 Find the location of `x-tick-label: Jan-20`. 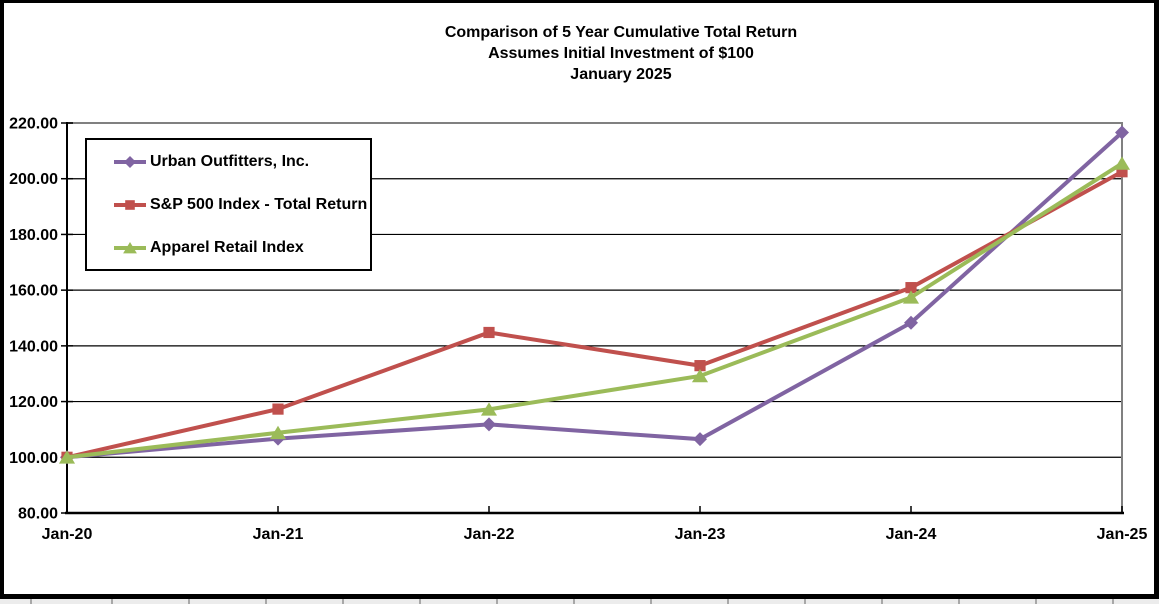

x-tick-label: Jan-20 is located at coordinates (67, 534).